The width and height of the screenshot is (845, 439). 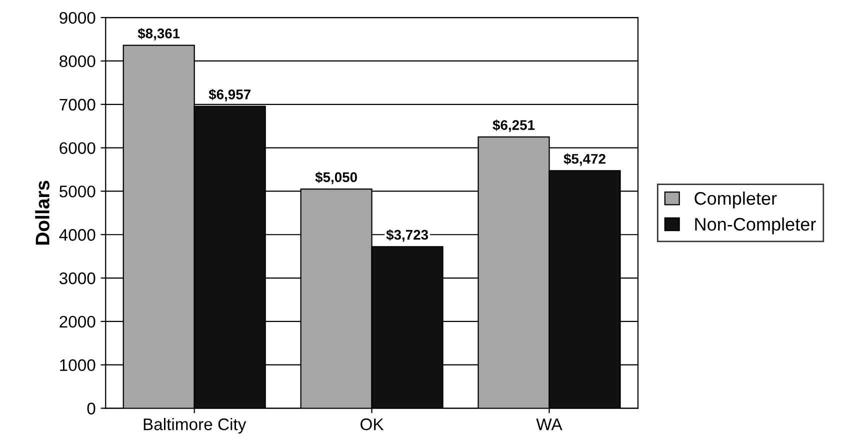 I want to click on y-tick-label: 2000, so click(x=78, y=322).